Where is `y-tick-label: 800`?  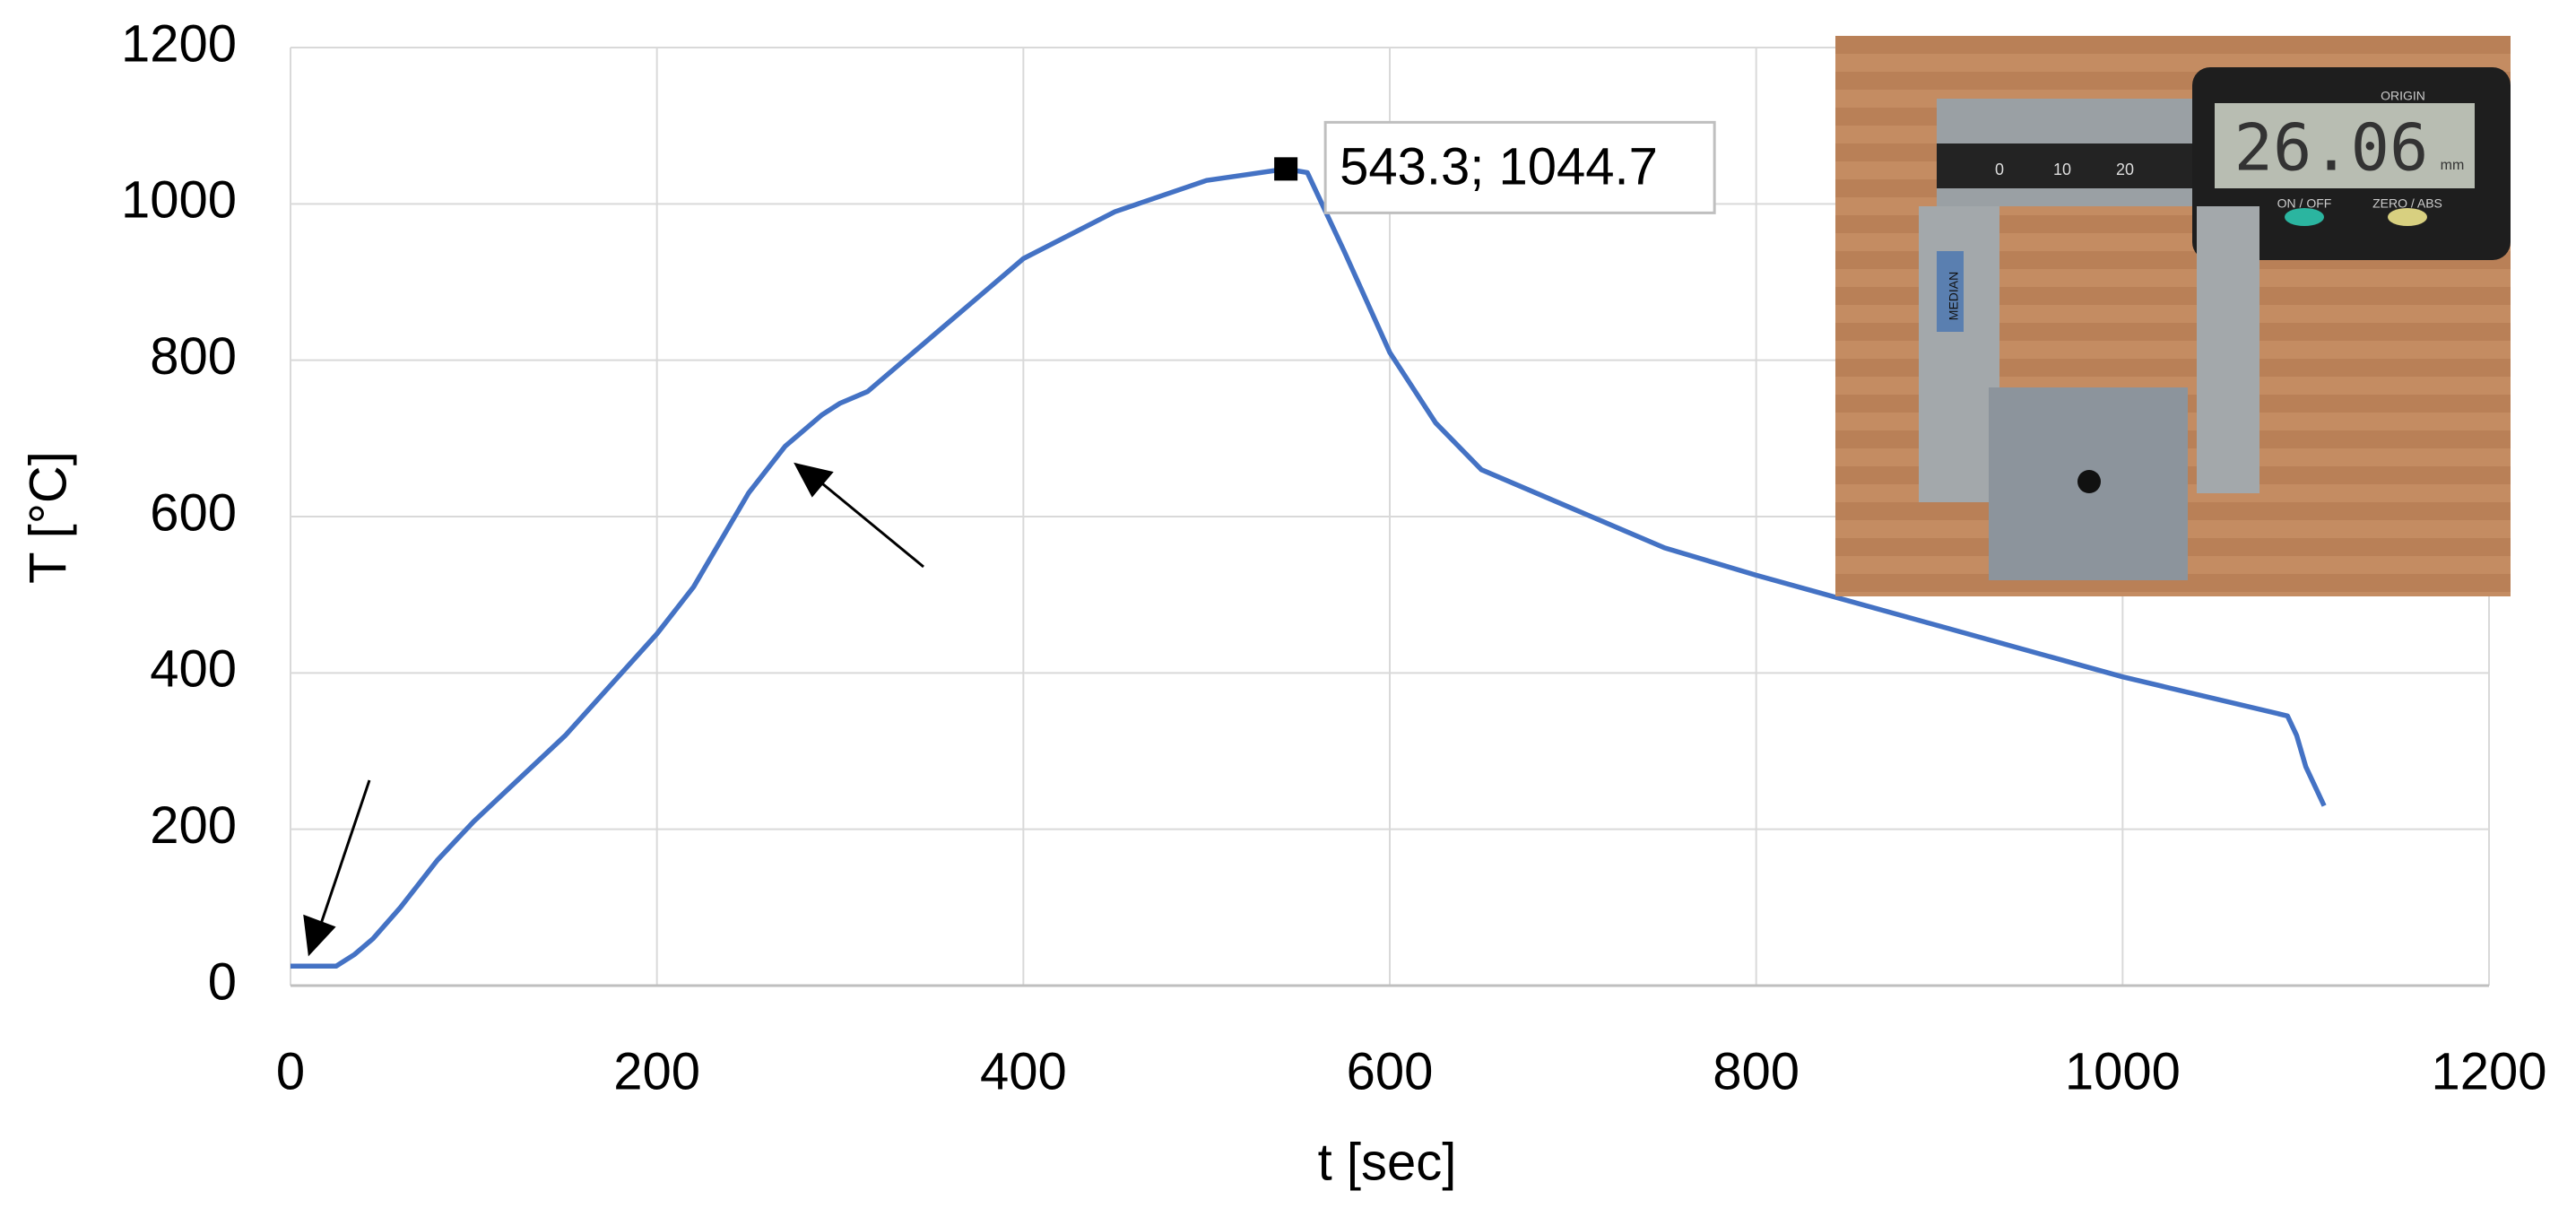
y-tick-label: 800 is located at coordinates (193, 356).